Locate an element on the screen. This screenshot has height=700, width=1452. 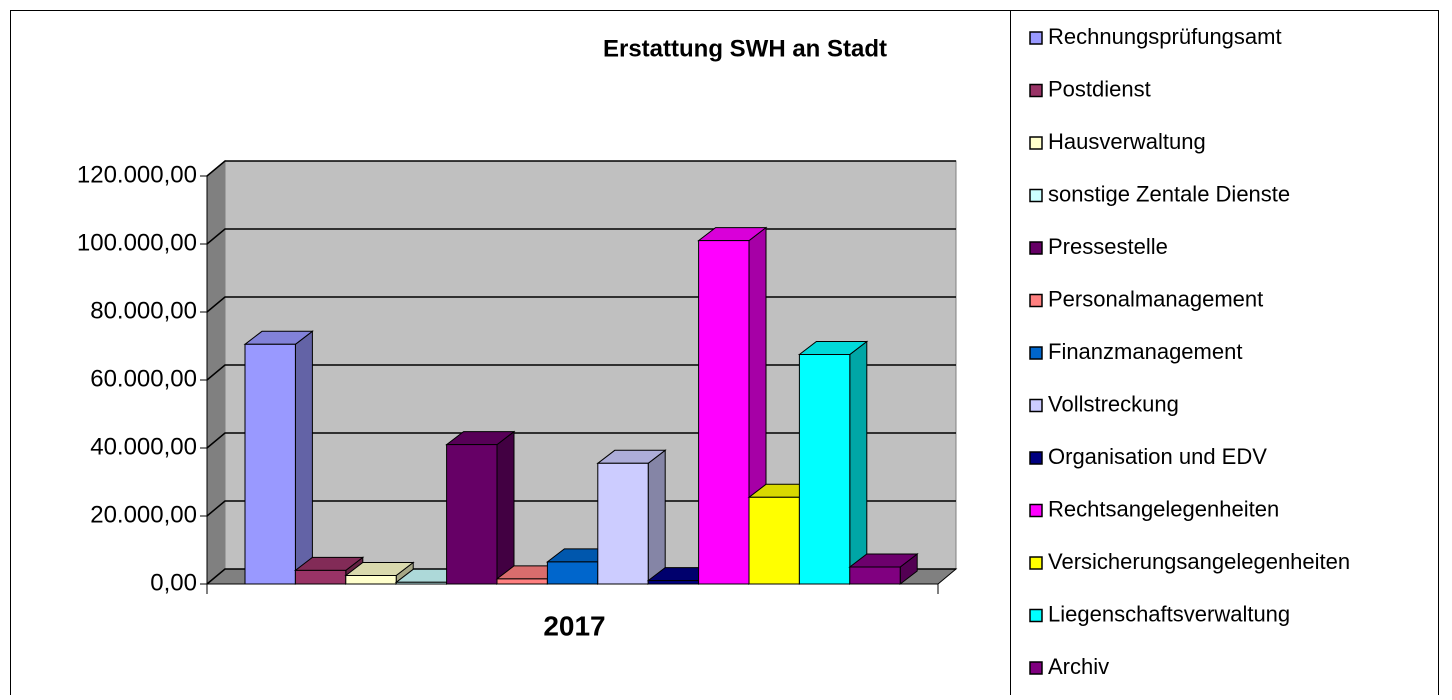
legend-label: Postdienst is located at coordinates (1099, 88).